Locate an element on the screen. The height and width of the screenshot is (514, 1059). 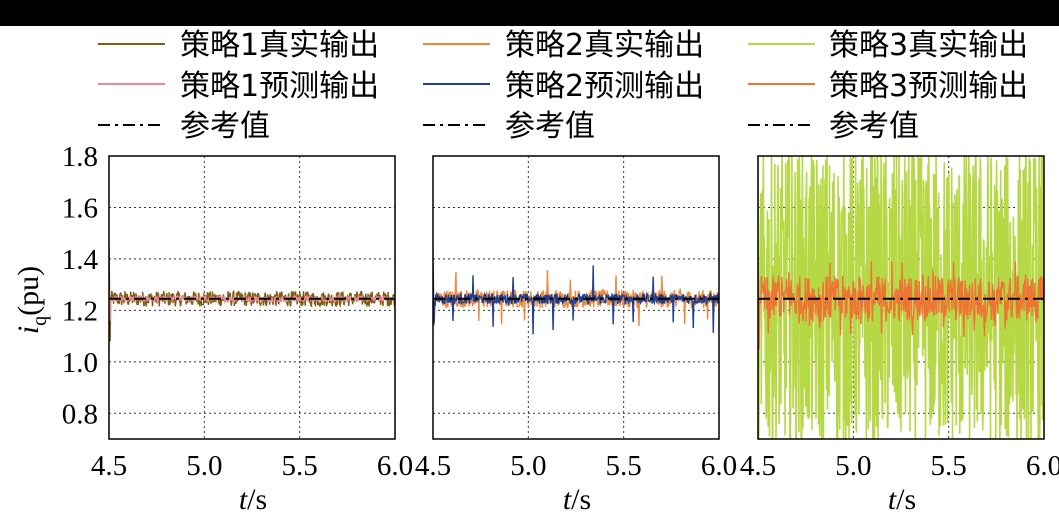
x-axis-title-3: t/s is located at coordinates (902, 498).